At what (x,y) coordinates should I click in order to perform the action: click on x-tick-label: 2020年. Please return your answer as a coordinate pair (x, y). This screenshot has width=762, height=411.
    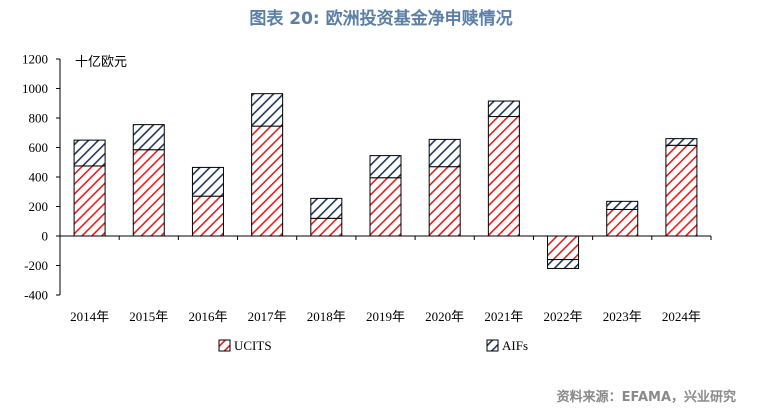
    Looking at the image, I should click on (444, 316).